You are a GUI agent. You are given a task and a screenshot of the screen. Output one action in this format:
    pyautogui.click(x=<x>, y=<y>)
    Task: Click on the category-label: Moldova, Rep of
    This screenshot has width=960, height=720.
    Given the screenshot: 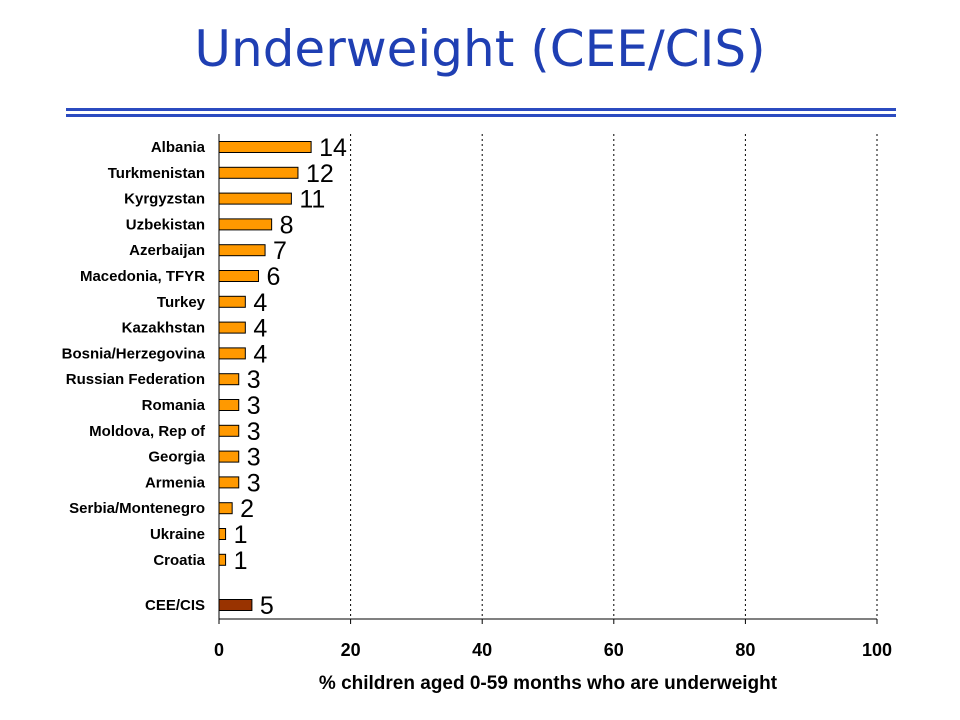 What is the action you would take?
    pyautogui.click(x=147, y=431)
    